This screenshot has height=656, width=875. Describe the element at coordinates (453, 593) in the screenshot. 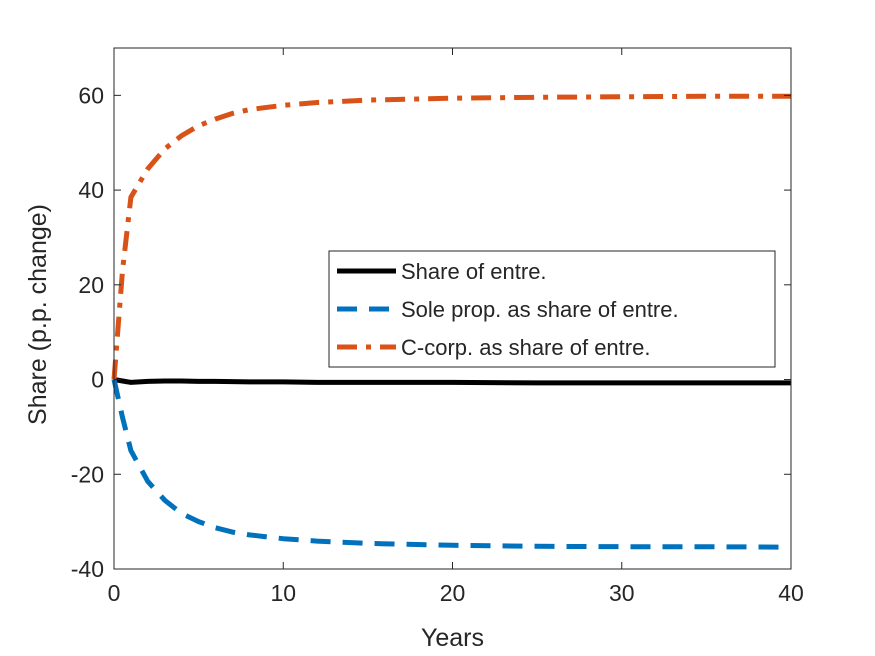

I see `x-tick-label: 20` at that location.